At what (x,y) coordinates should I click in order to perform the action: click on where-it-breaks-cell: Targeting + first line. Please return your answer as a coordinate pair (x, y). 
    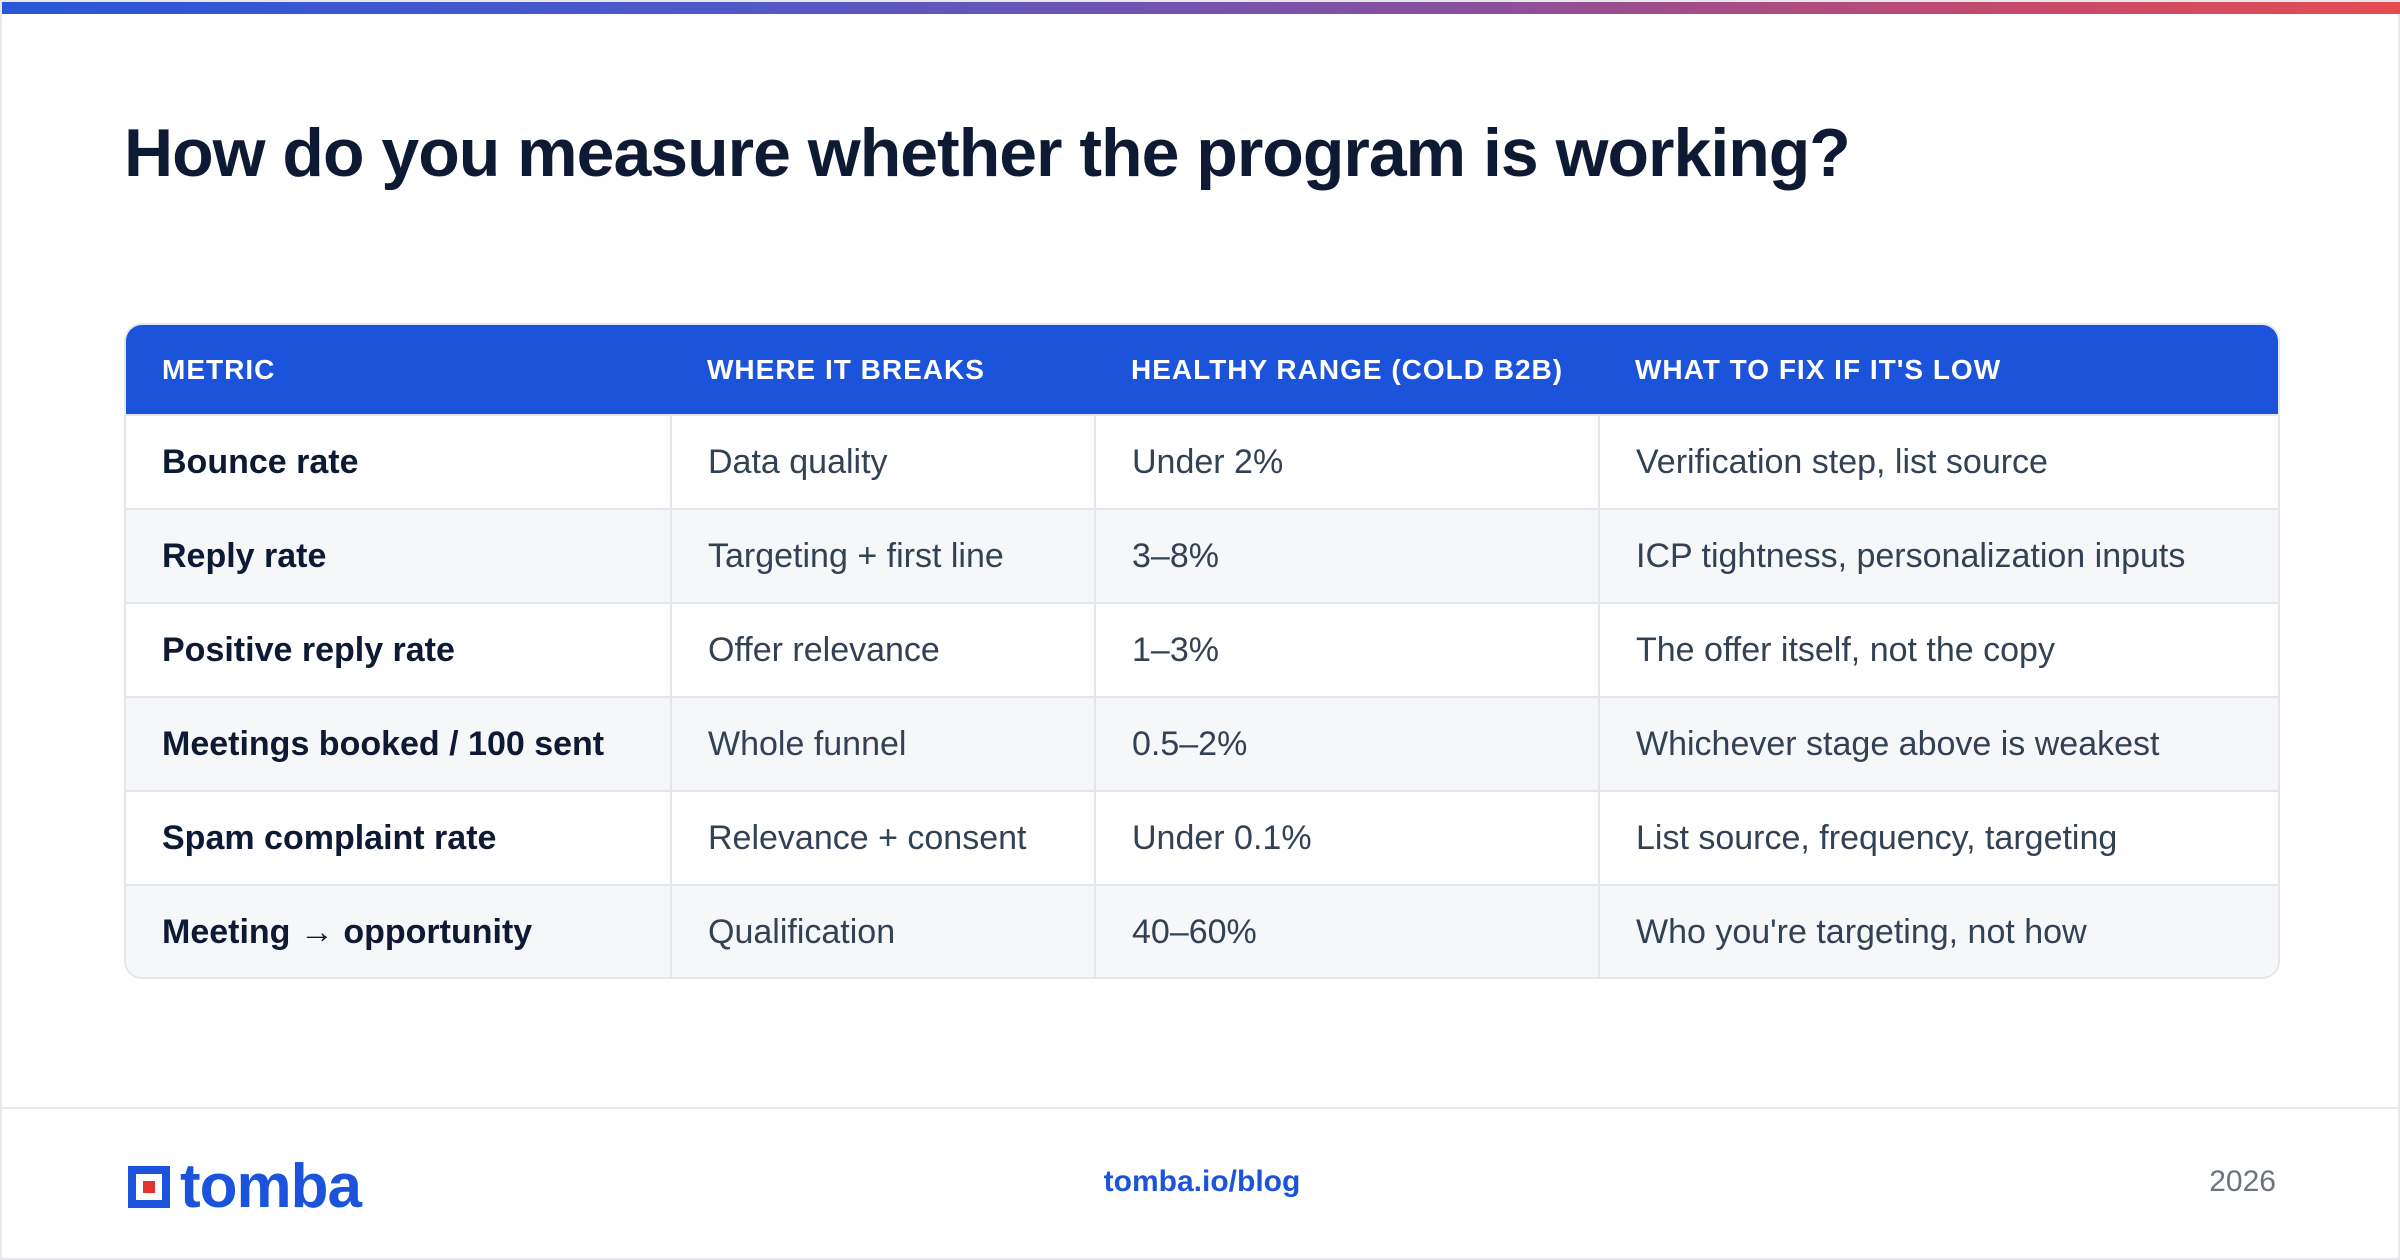
    Looking at the image, I should click on (882, 555).